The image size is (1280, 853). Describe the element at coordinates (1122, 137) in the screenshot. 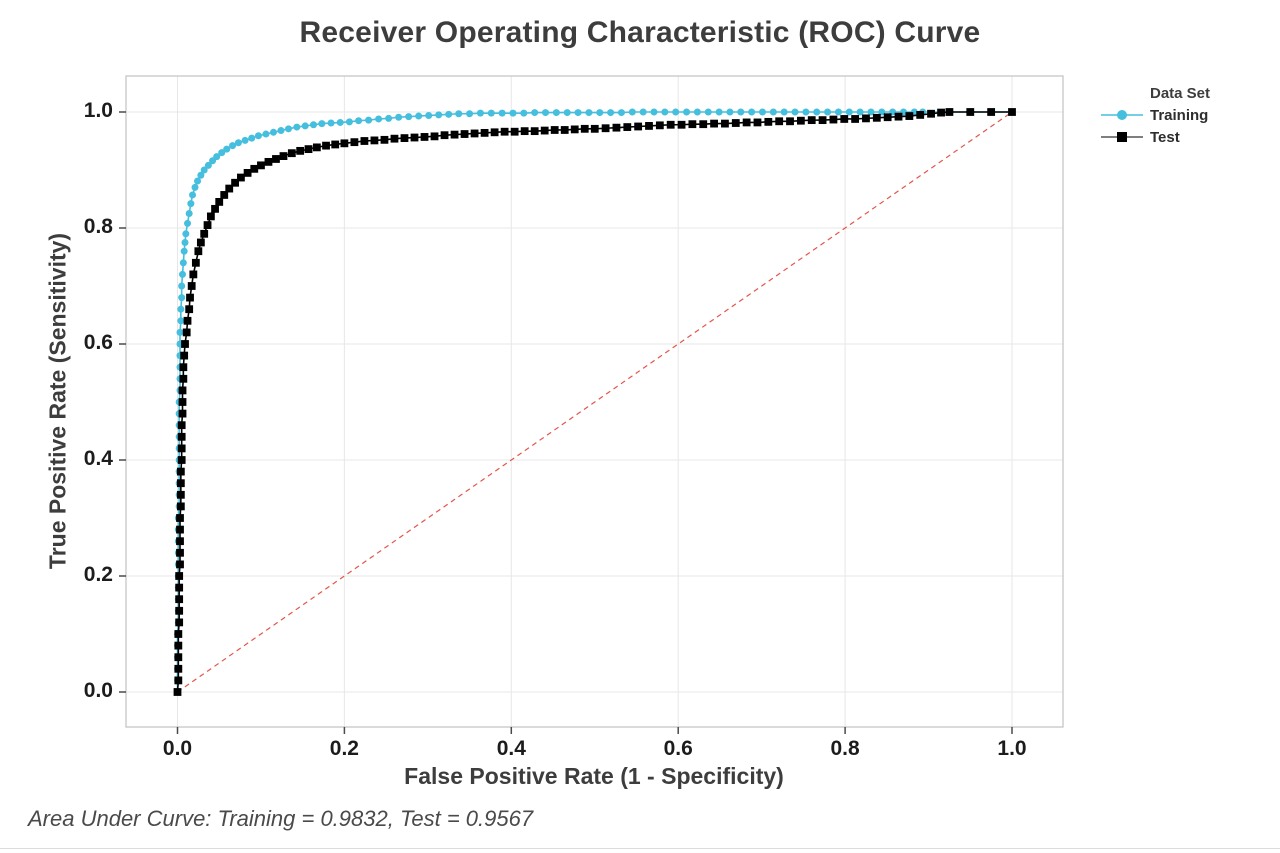

I see `test-marker-icon` at that location.